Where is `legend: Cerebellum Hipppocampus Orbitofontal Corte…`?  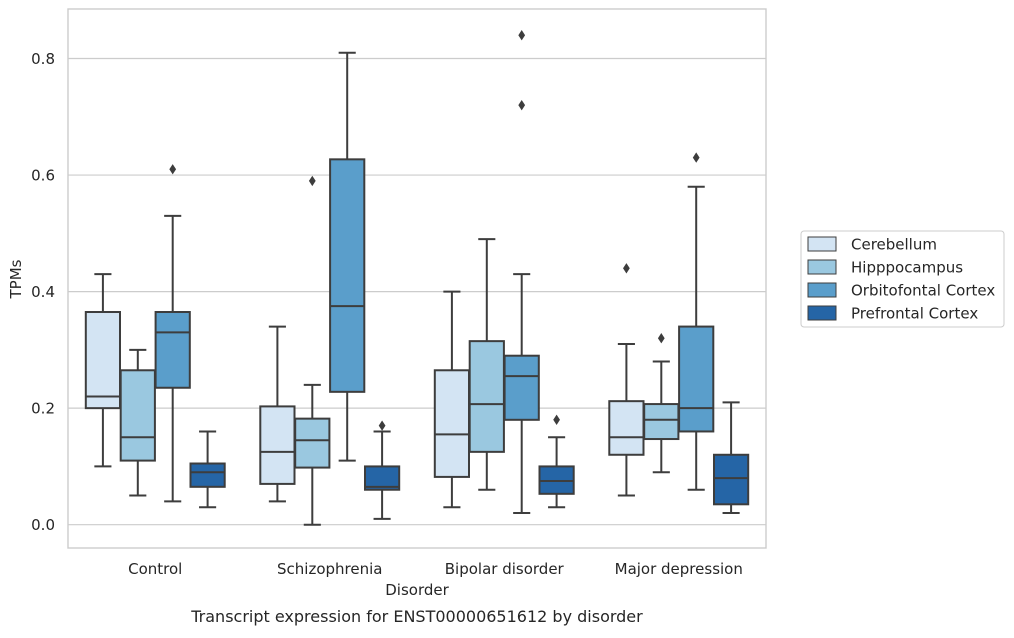 legend: Cerebellum Hipppocampus Orbitofontal Corte… is located at coordinates (902, 279).